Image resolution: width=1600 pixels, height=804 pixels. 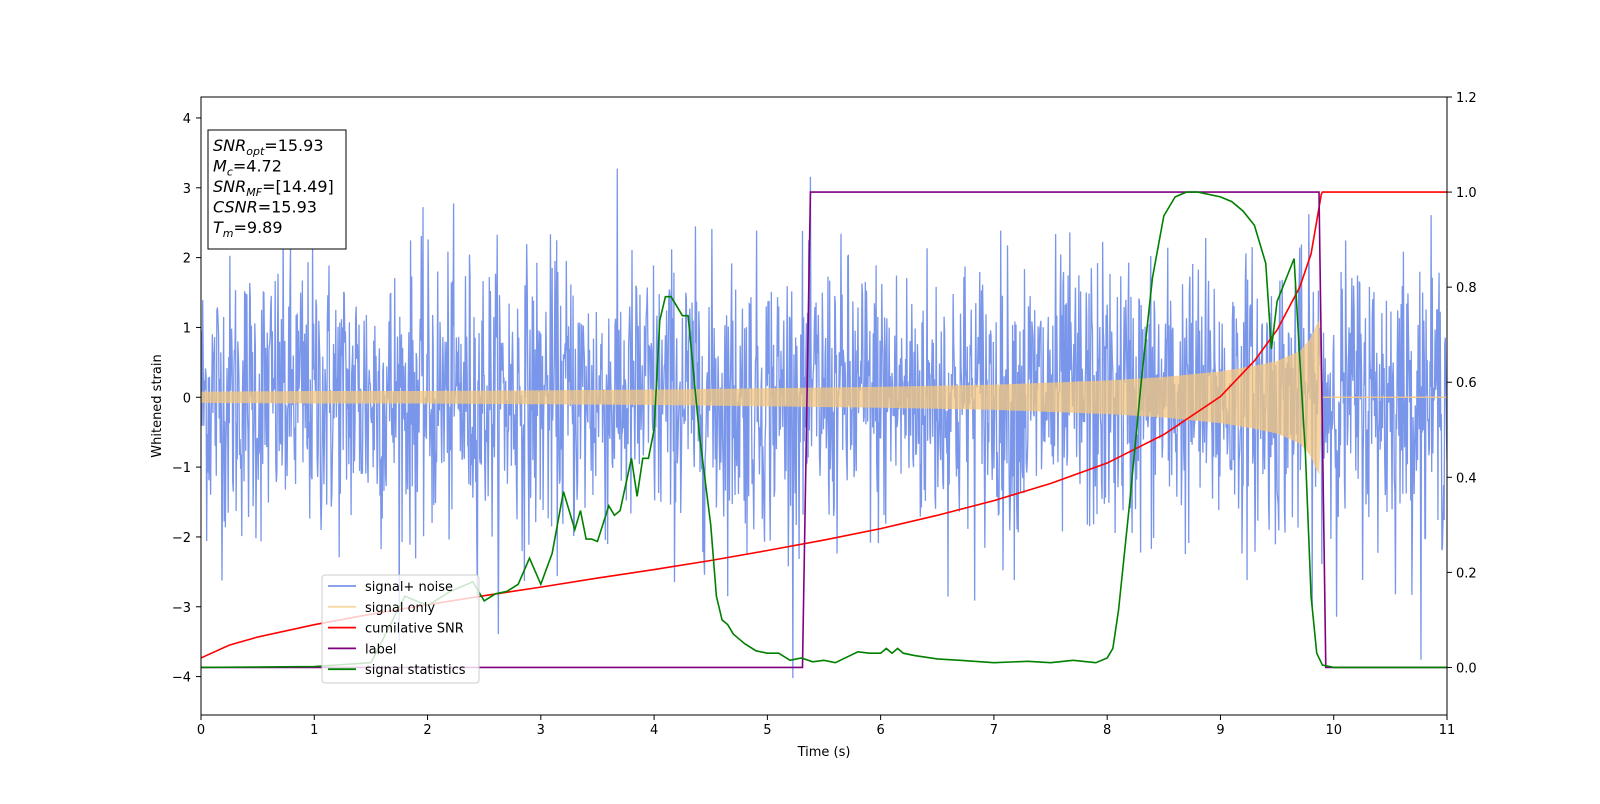 I want to click on x-tick-label: 9, so click(x=1220, y=730).